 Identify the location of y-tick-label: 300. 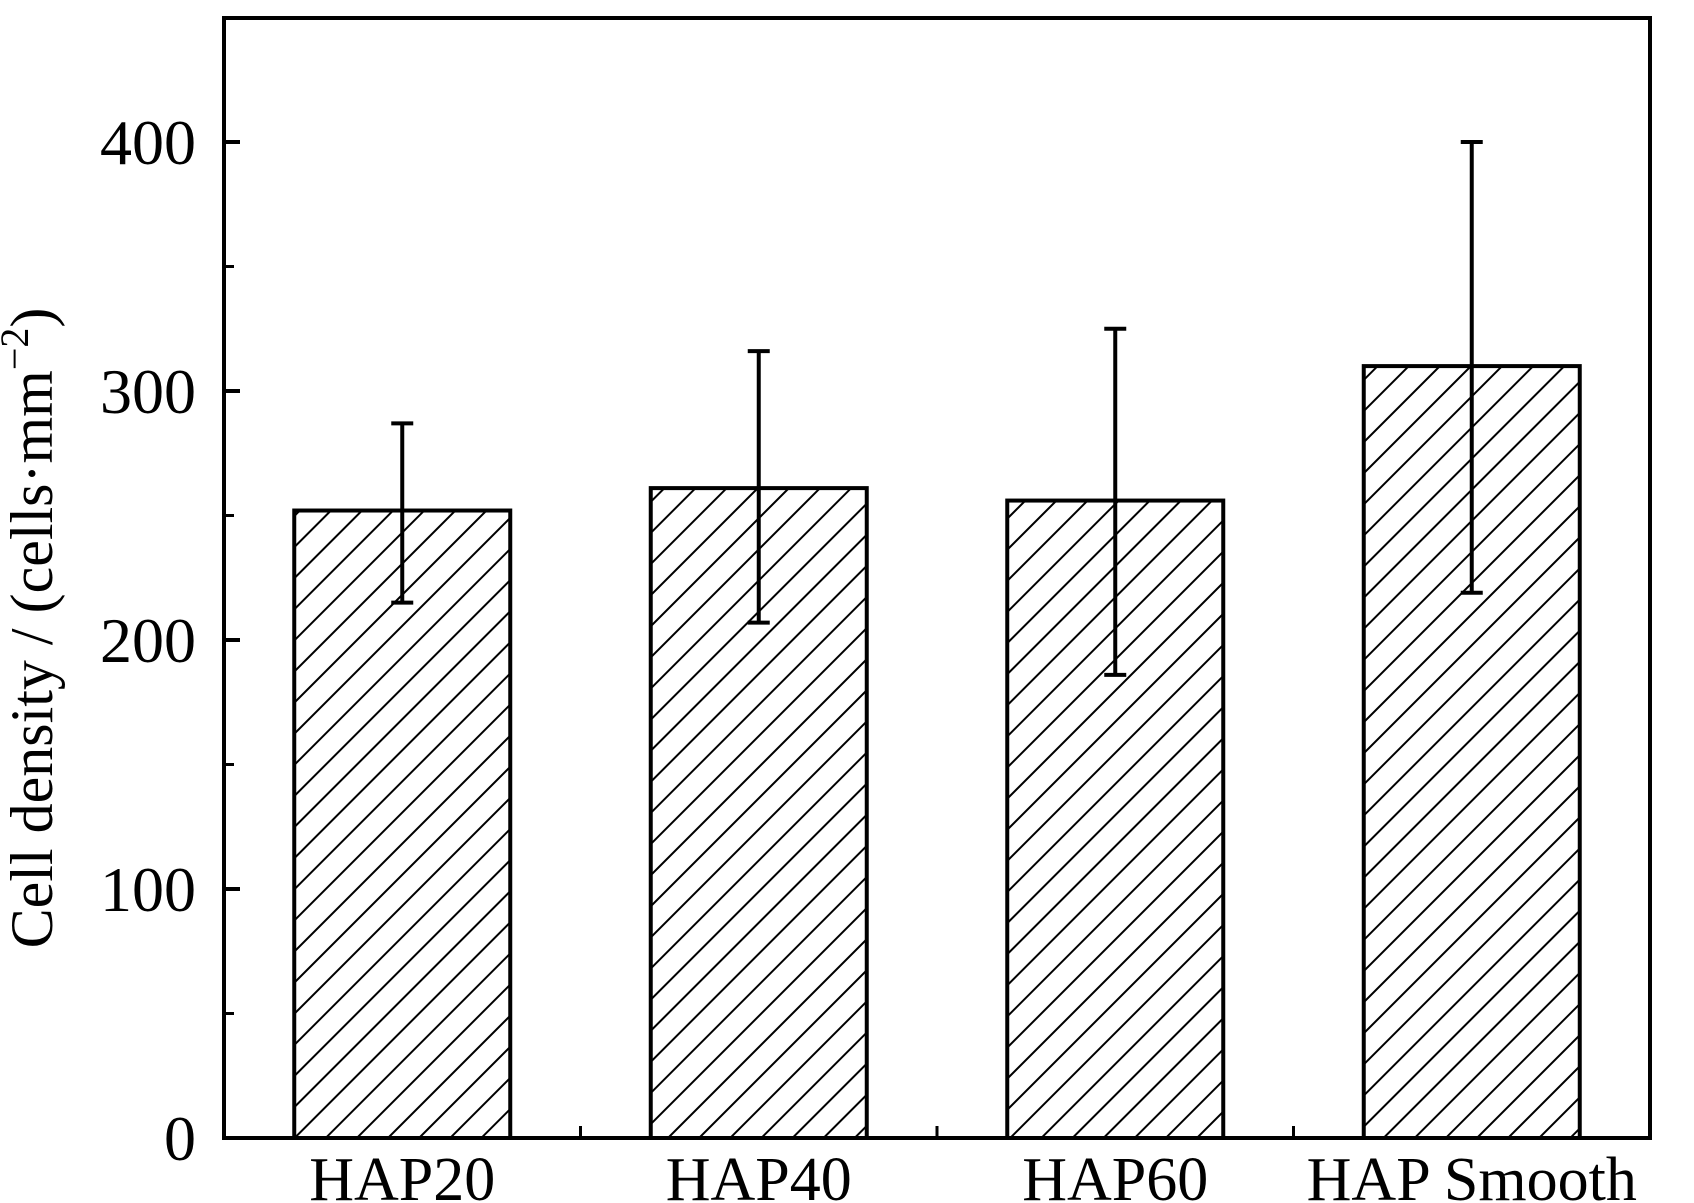
(148, 391).